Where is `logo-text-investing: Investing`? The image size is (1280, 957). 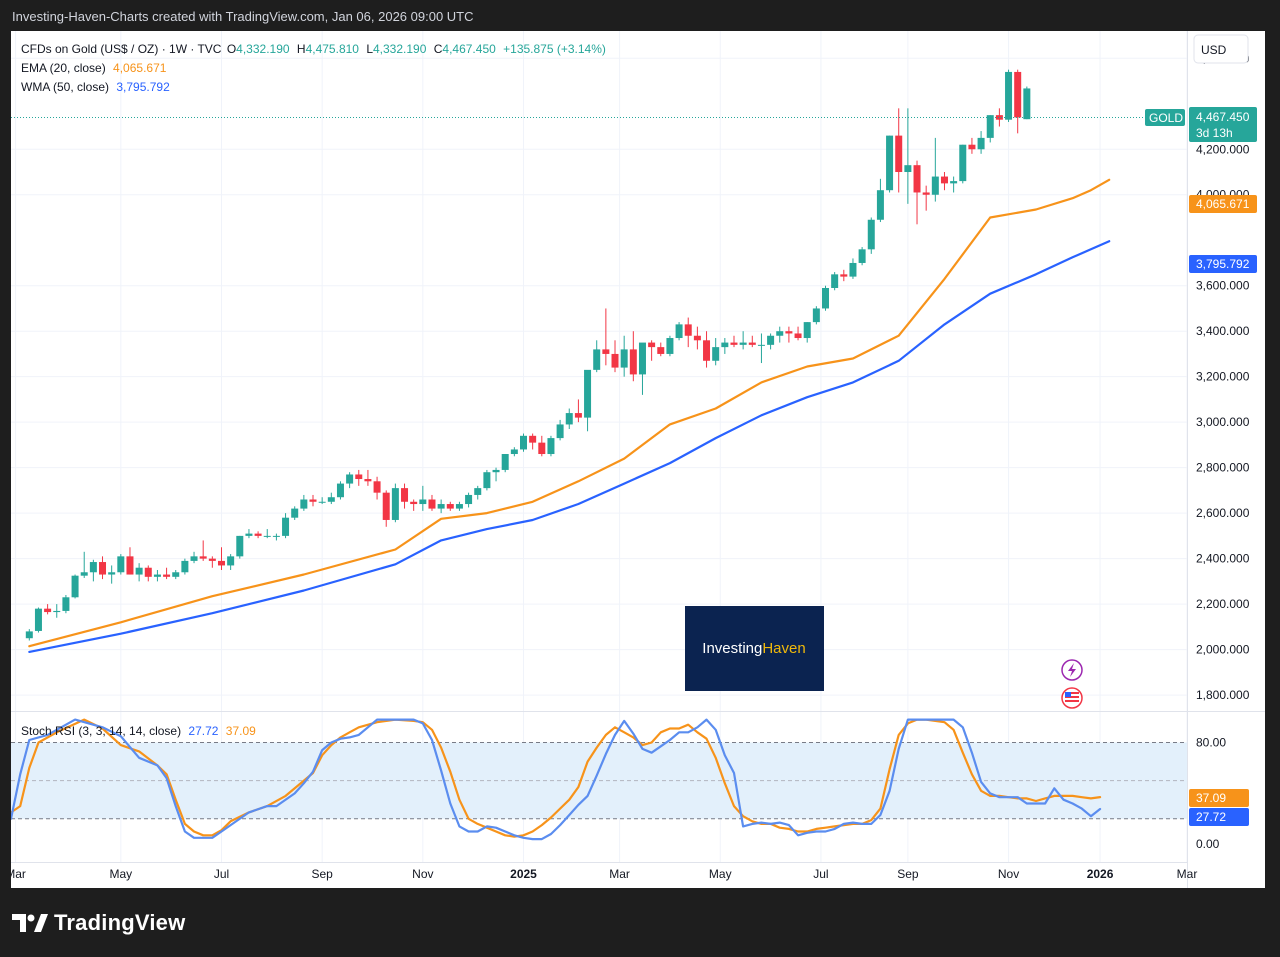 logo-text-investing: Investing is located at coordinates (732, 648).